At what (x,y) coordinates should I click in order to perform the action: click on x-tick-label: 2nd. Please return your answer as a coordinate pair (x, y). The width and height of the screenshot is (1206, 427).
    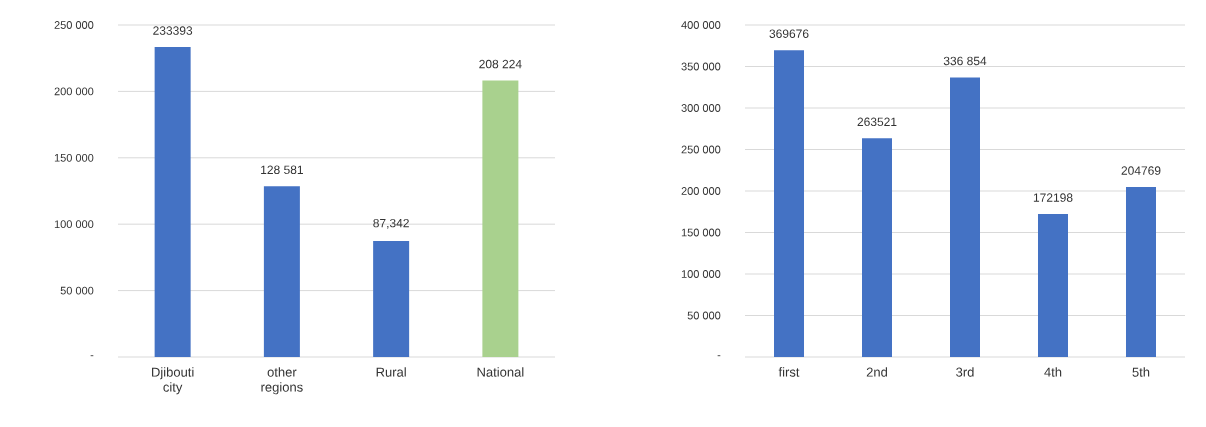
    Looking at the image, I should click on (877, 372).